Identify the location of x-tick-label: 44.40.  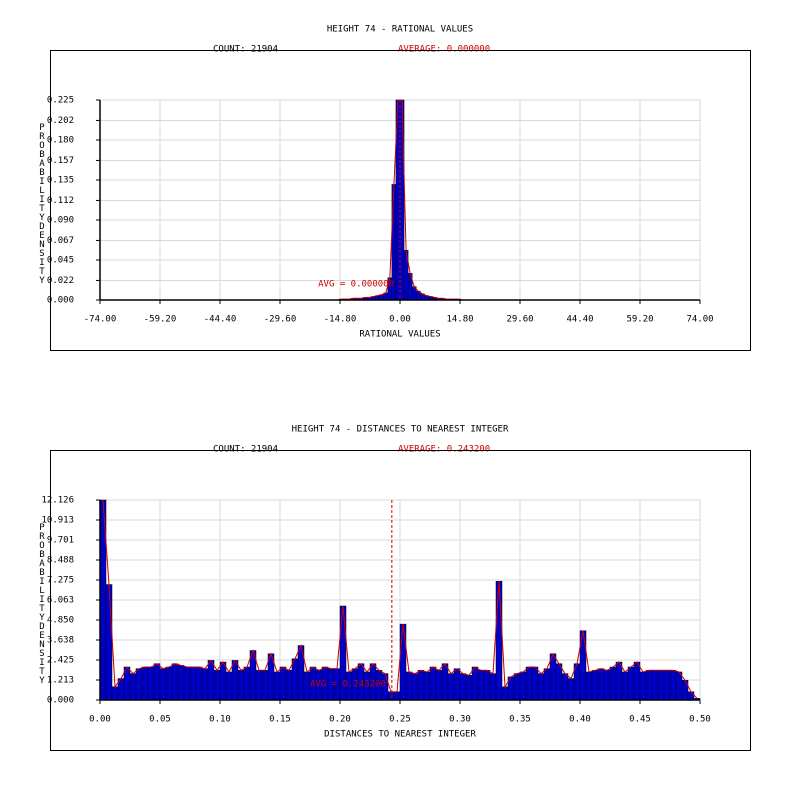
(579, 320).